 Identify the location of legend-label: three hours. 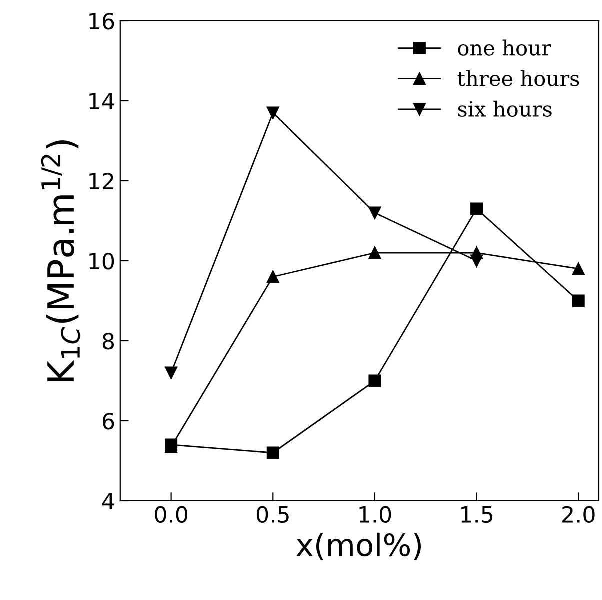
(519, 78).